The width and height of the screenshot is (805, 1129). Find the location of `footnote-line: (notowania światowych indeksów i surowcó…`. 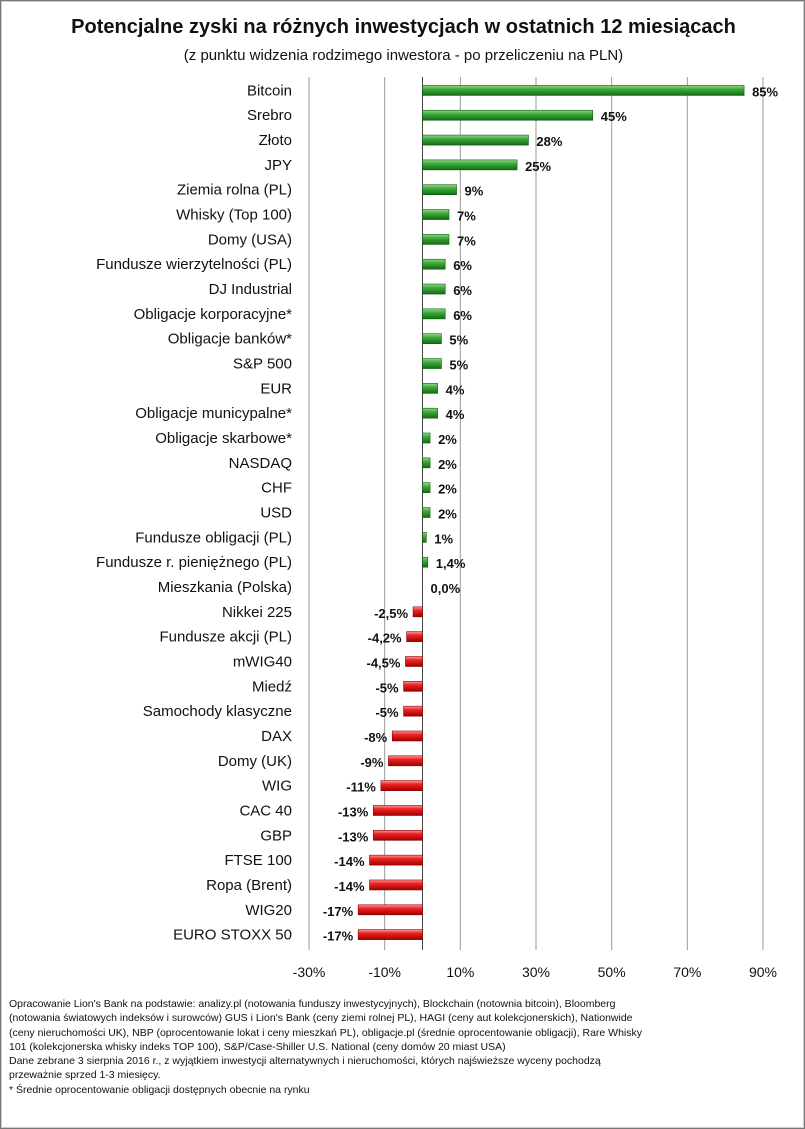

footnote-line: (notowania światowych indeksów i surowcó… is located at coordinates (321, 1018).